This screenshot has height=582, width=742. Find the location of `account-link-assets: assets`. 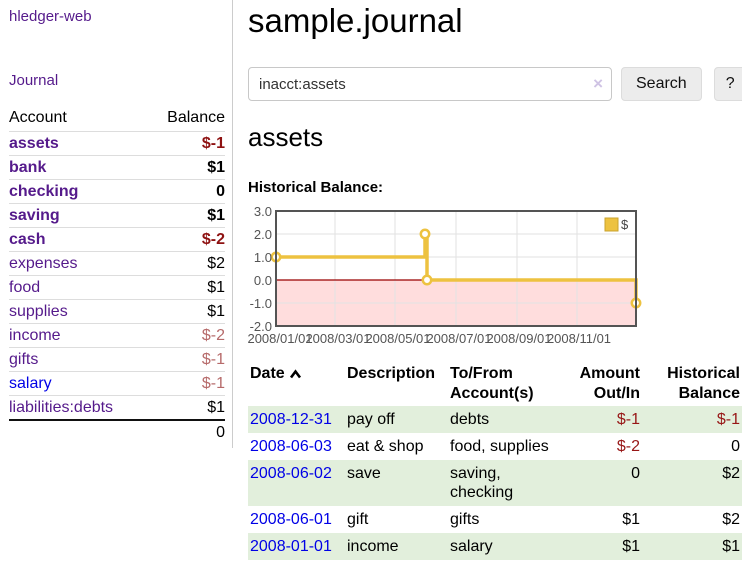

account-link-assets: assets is located at coordinates (34, 143).